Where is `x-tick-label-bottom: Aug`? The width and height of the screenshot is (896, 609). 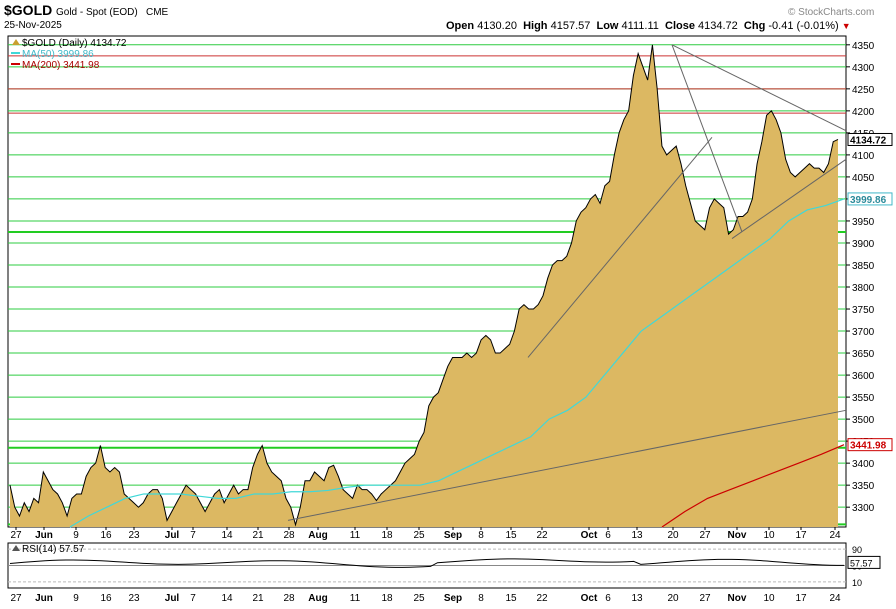 x-tick-label-bottom: Aug is located at coordinates (317, 598).